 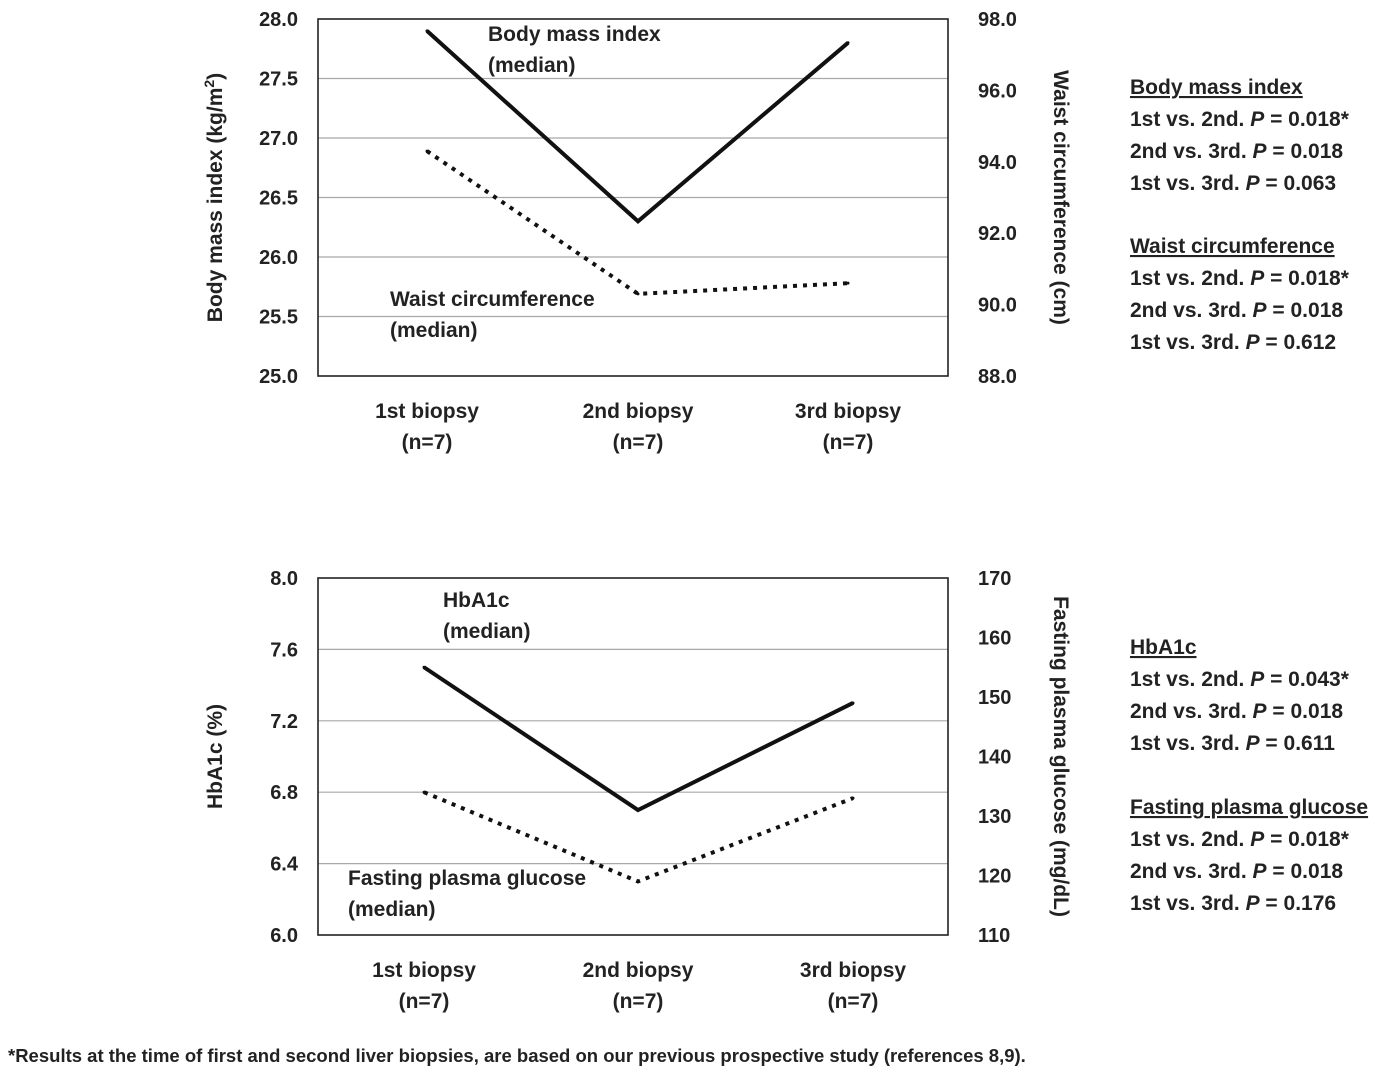 I want to click on stat-title: Body mass index, so click(x=1216, y=87).